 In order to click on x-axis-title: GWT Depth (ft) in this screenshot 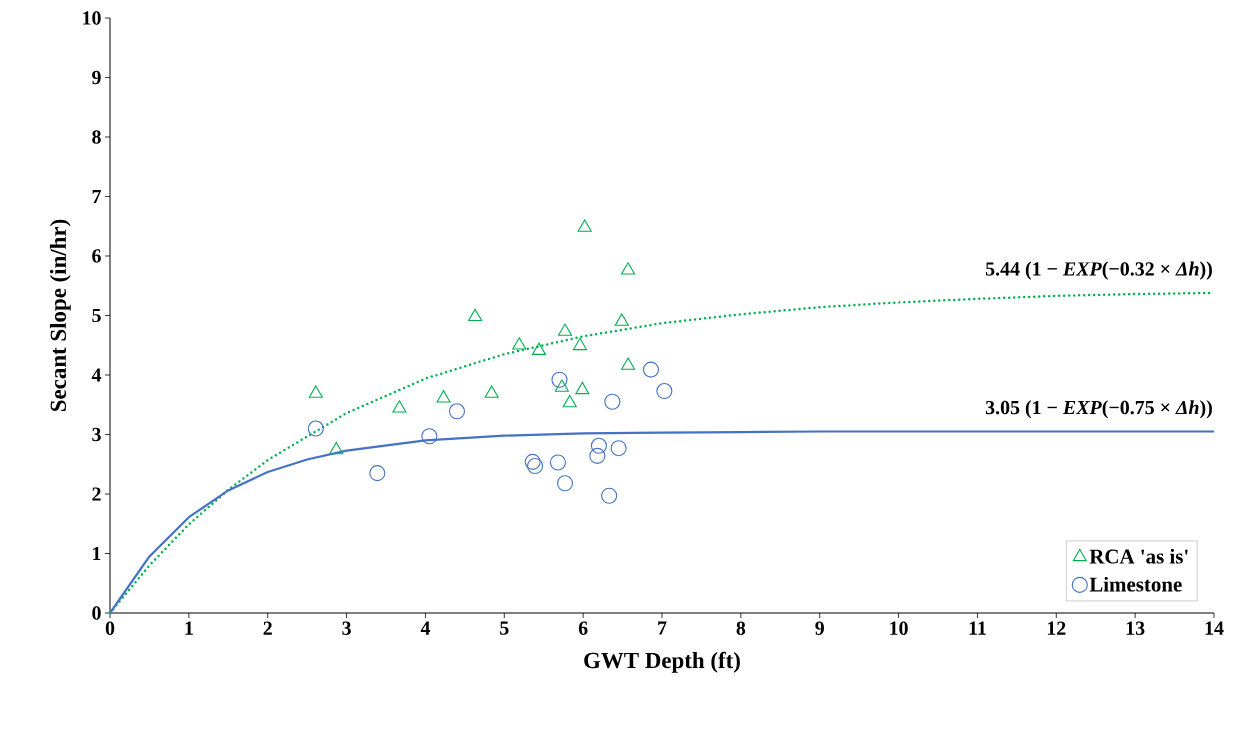, I will do `click(662, 662)`.